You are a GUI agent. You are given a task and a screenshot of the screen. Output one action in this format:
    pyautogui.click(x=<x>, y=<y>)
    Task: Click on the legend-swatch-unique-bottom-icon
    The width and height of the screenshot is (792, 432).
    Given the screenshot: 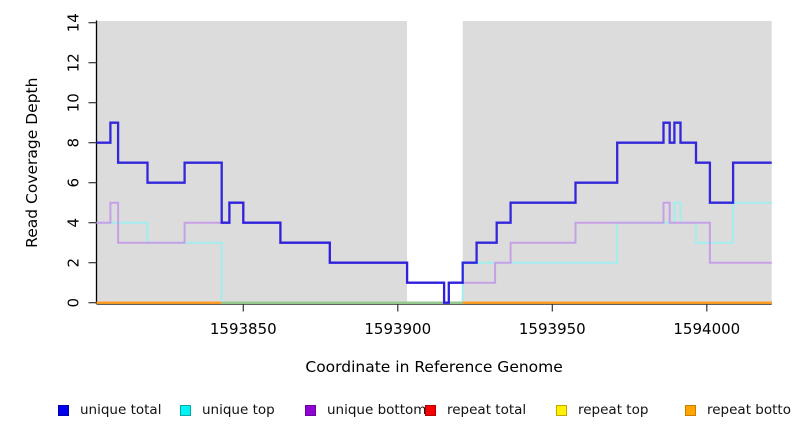 What is the action you would take?
    pyautogui.click(x=310, y=410)
    